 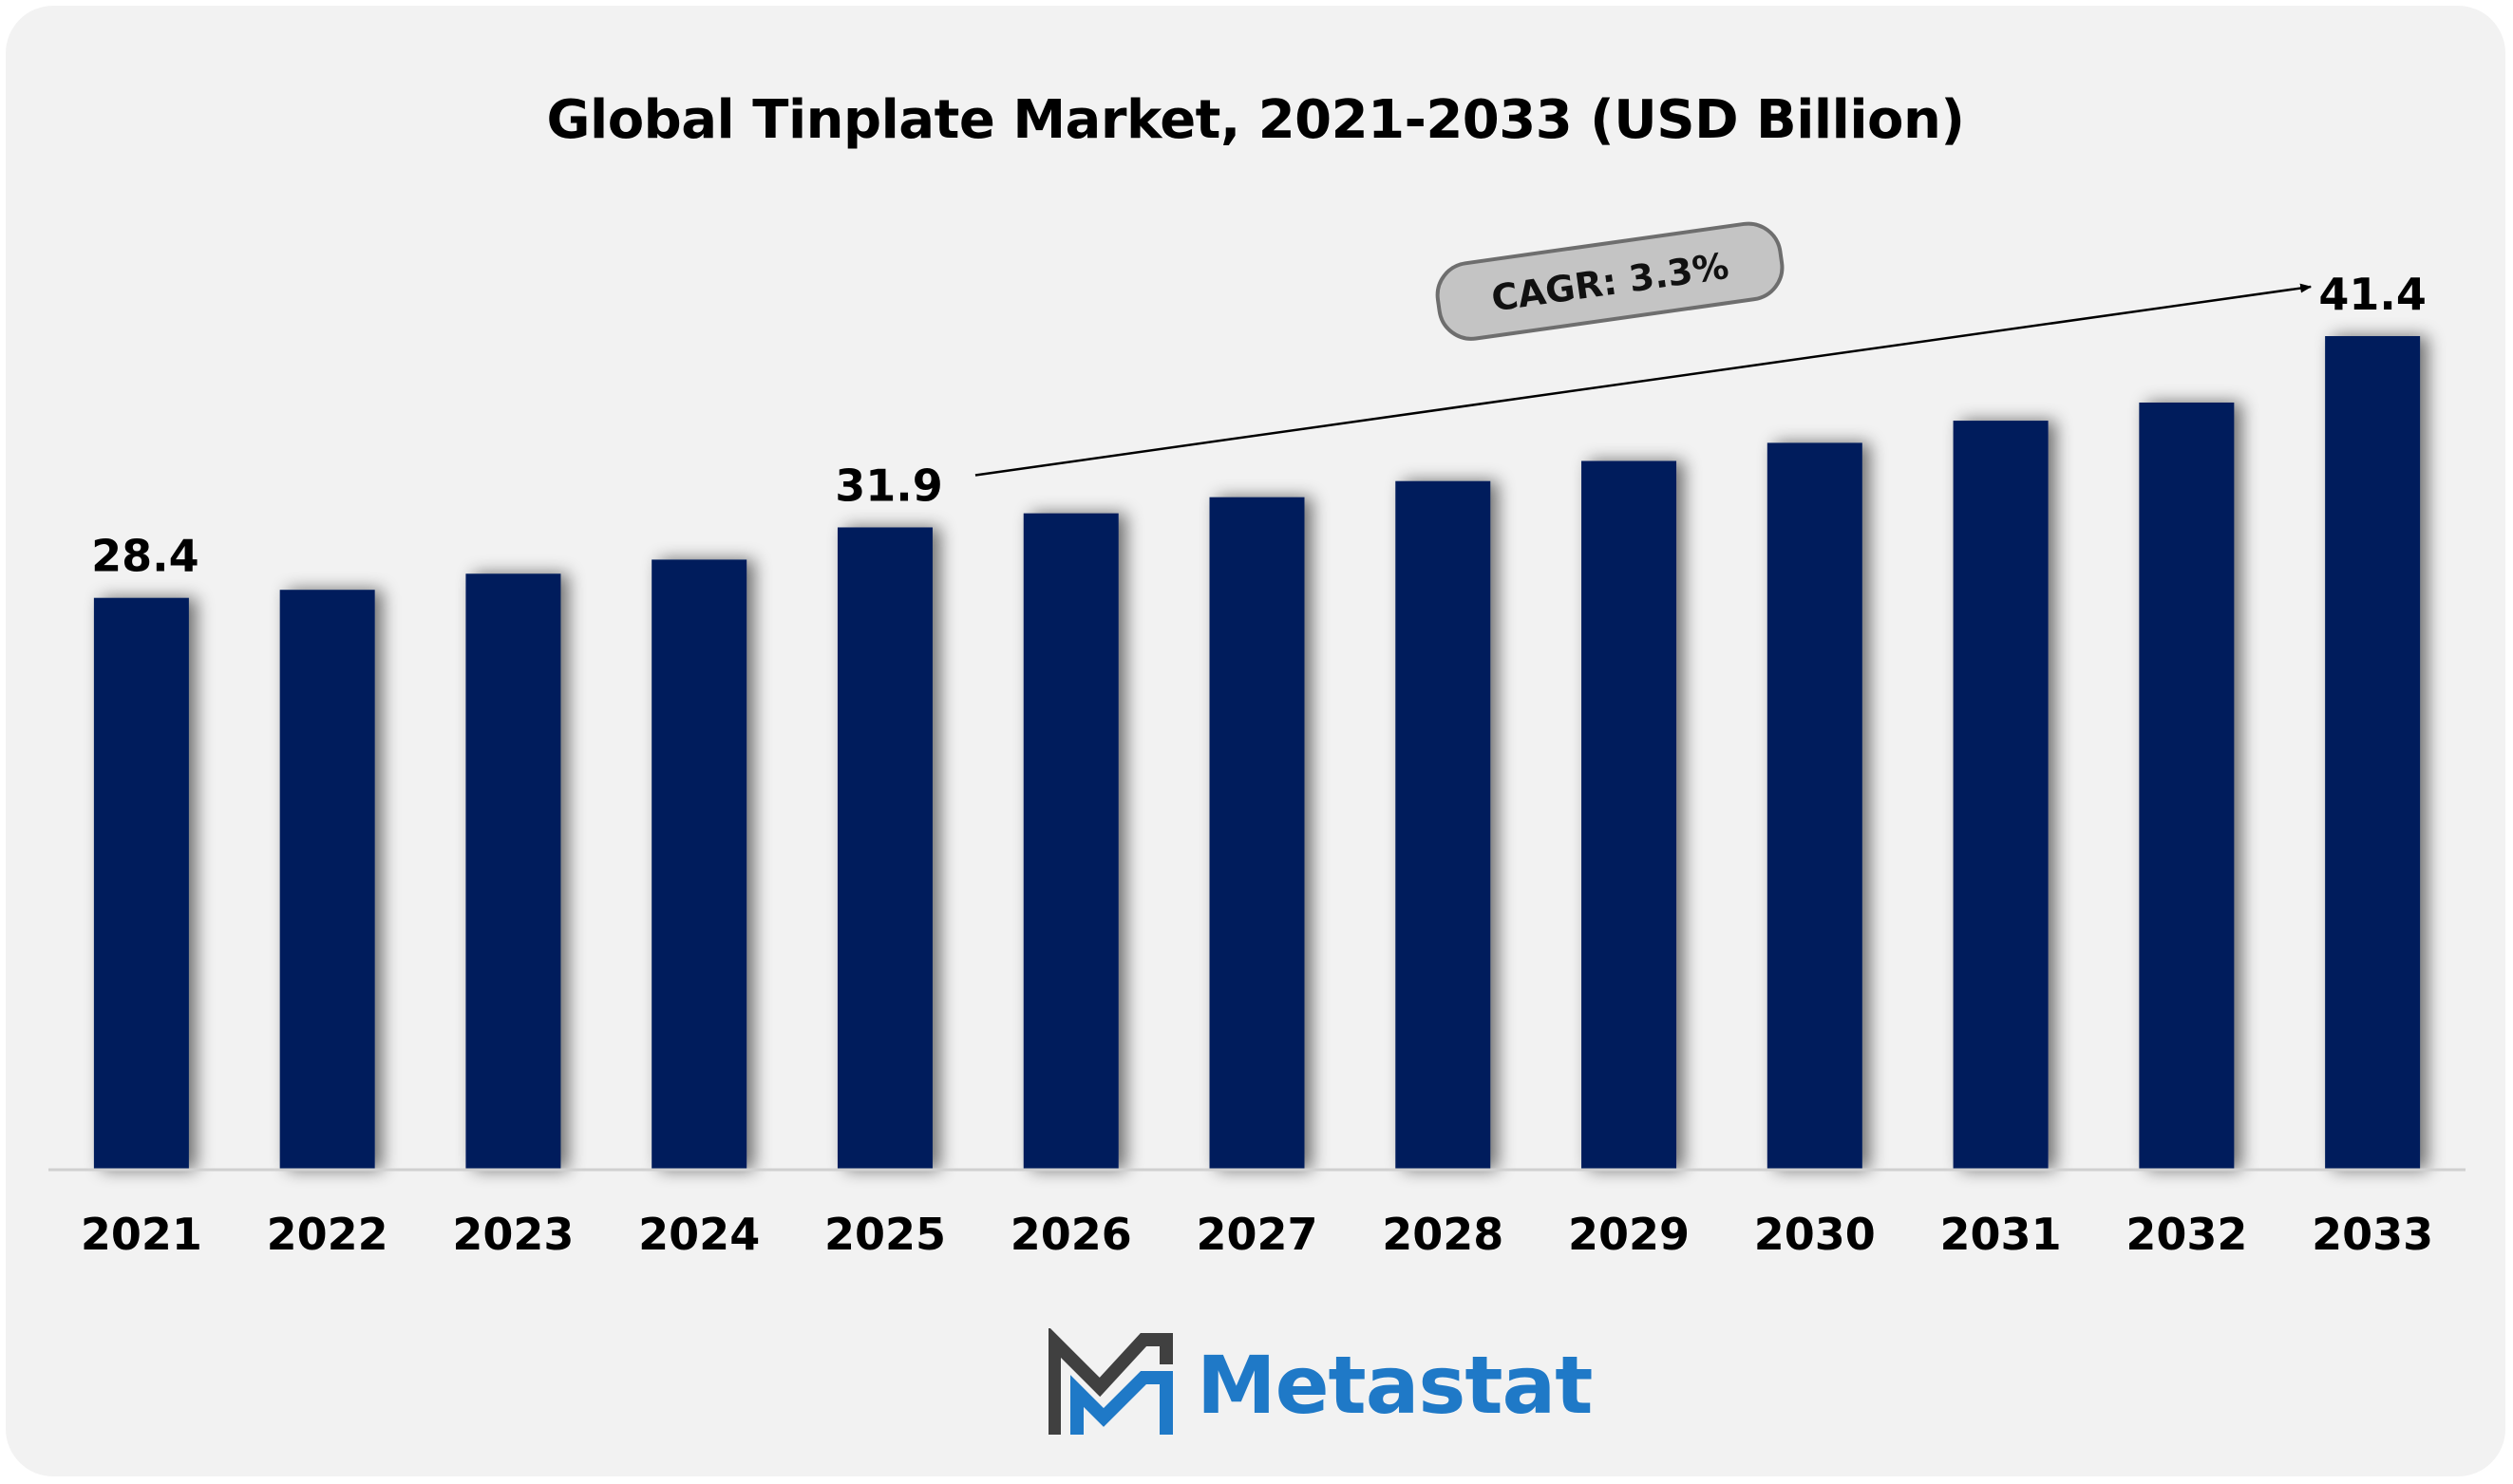 What do you see at coordinates (2373, 294) in the screenshot?
I see `data-label-2033: 41.4` at bounding box center [2373, 294].